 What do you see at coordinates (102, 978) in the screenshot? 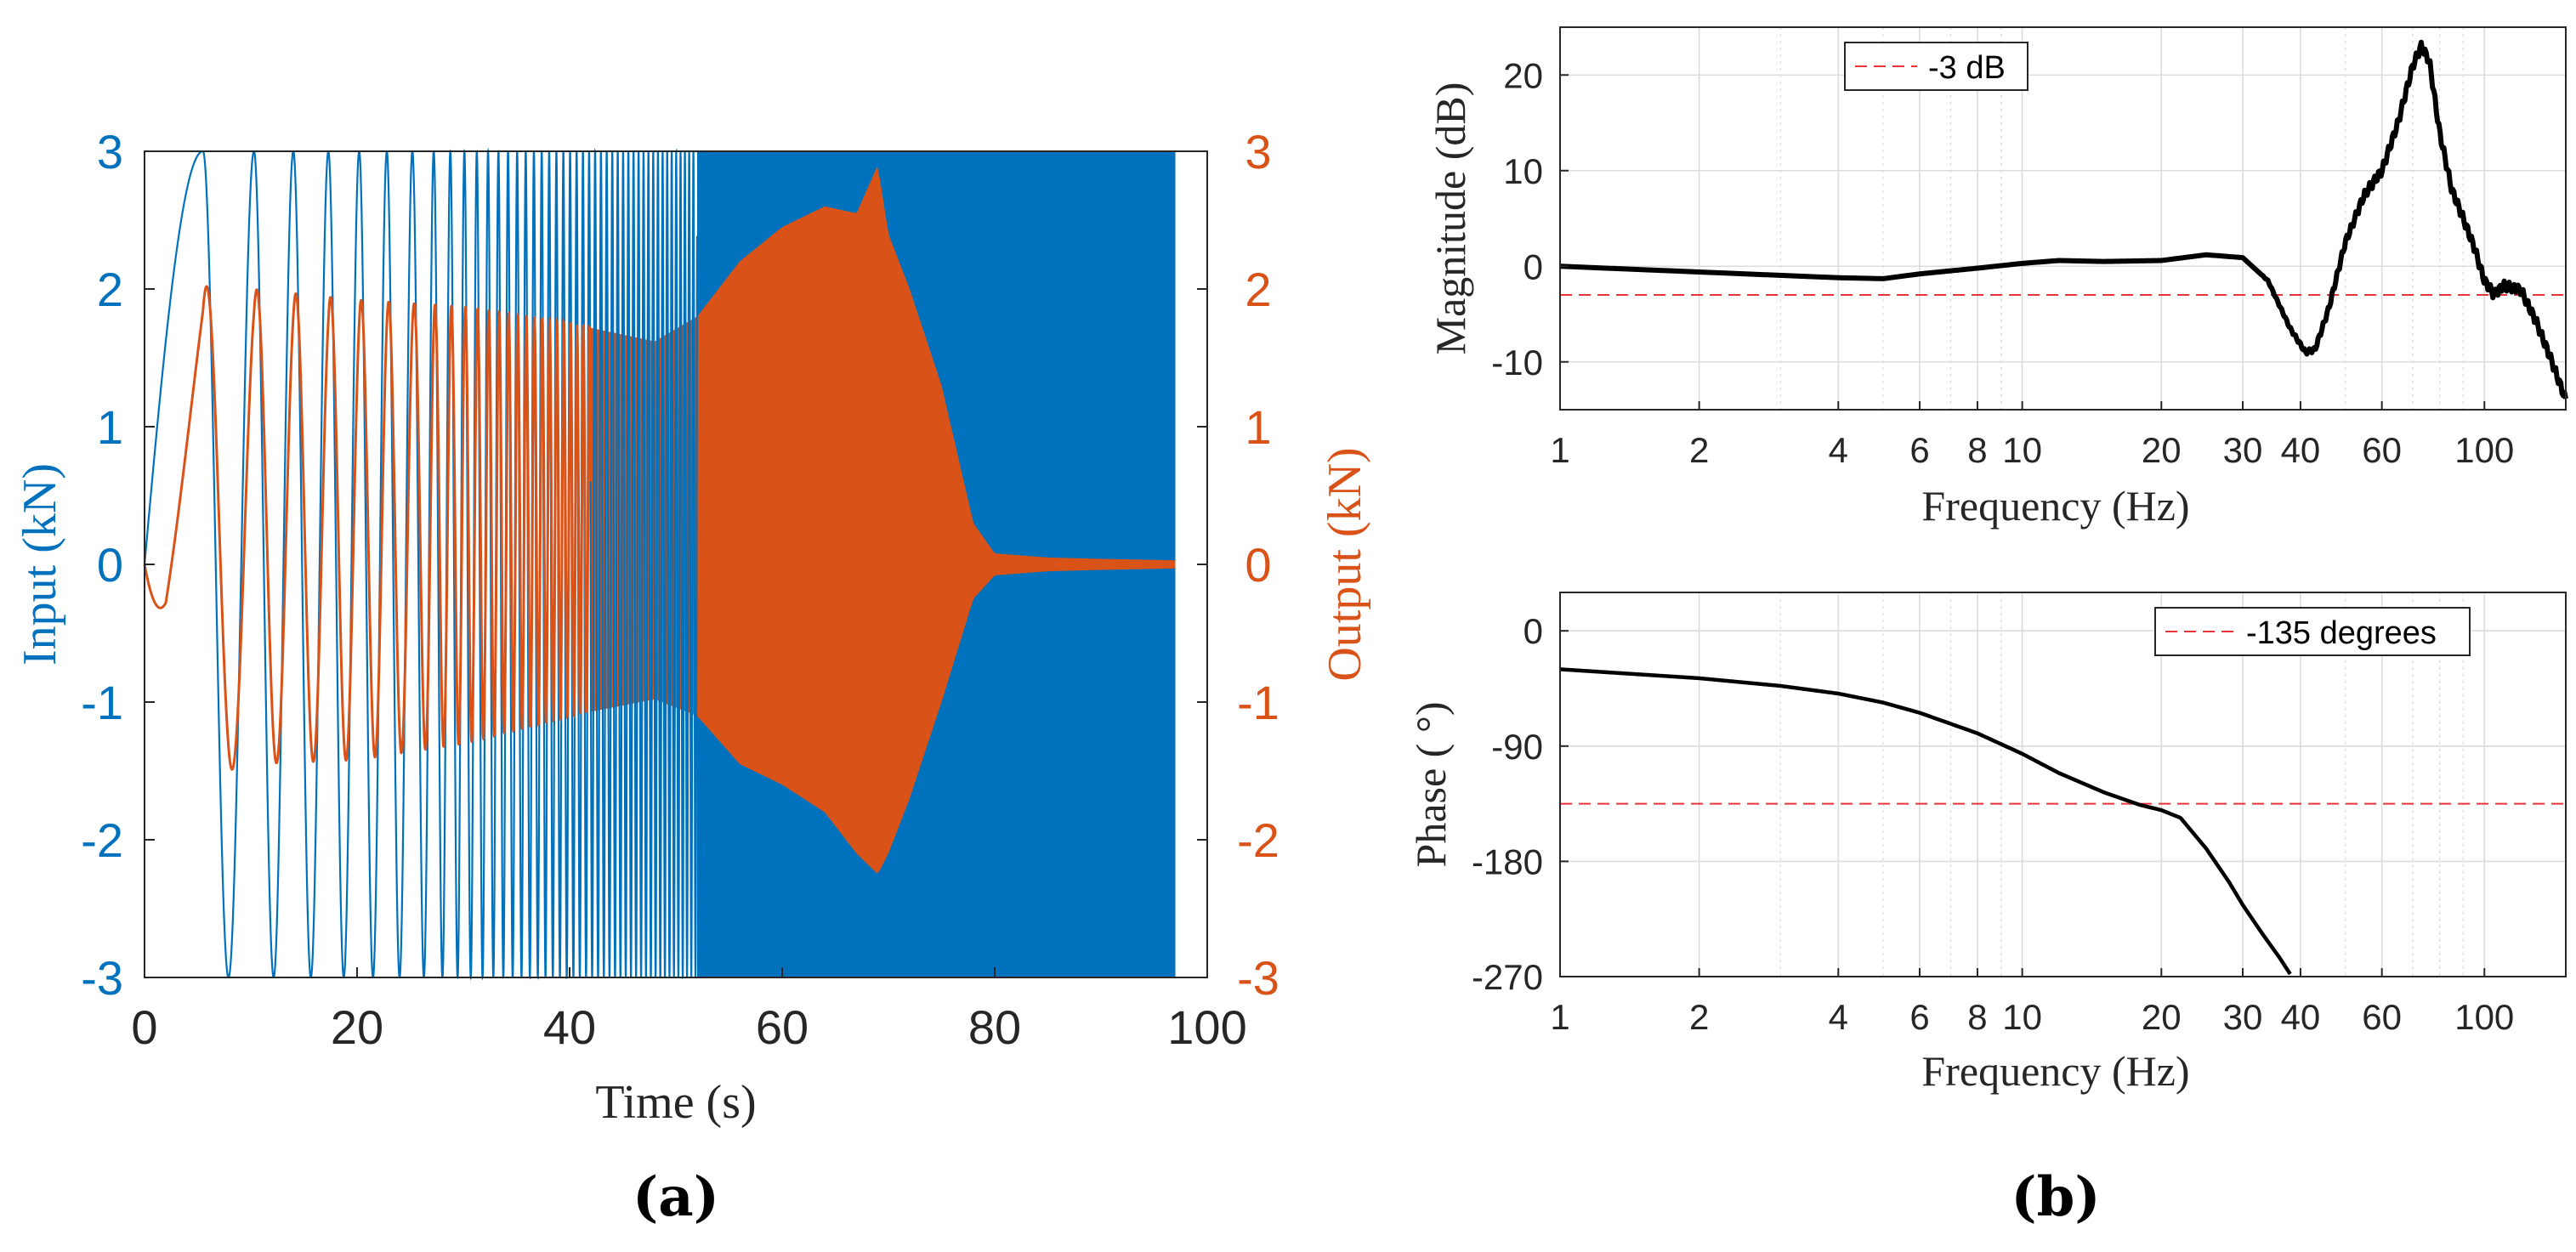
I see `y-tick-label-left: -3` at bounding box center [102, 978].